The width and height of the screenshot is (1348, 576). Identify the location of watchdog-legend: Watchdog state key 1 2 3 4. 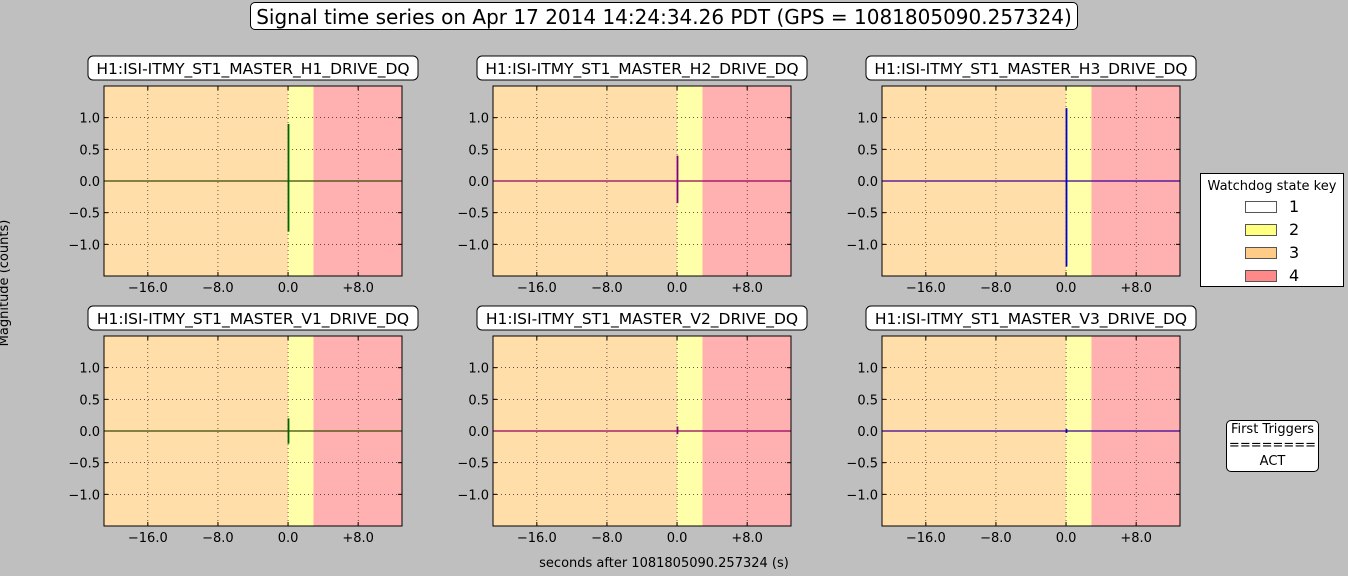
(1272, 230).